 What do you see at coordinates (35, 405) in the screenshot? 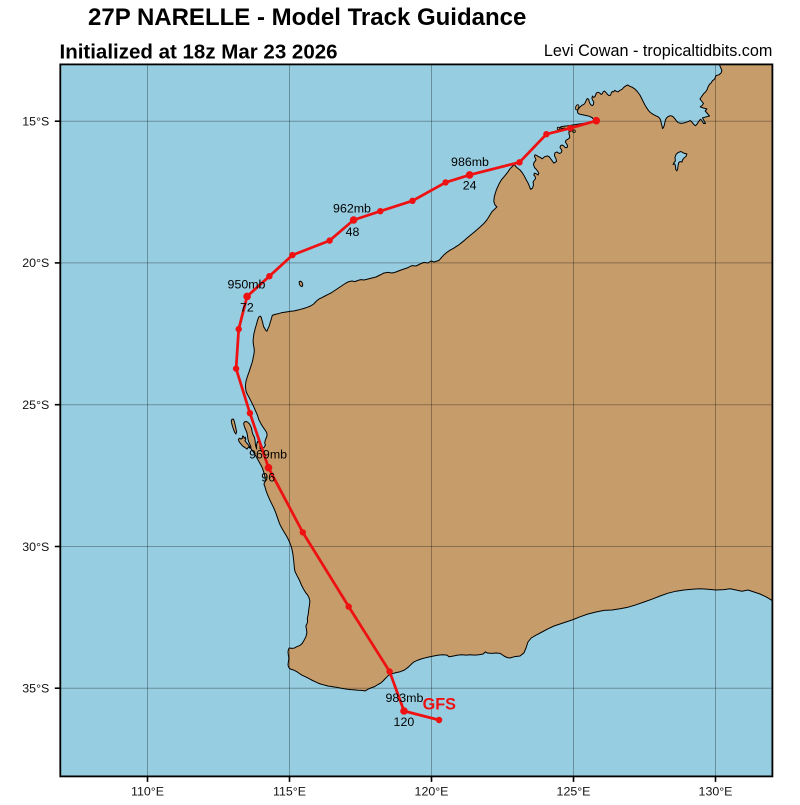
I see `svg-text: 25°S` at bounding box center [35, 405].